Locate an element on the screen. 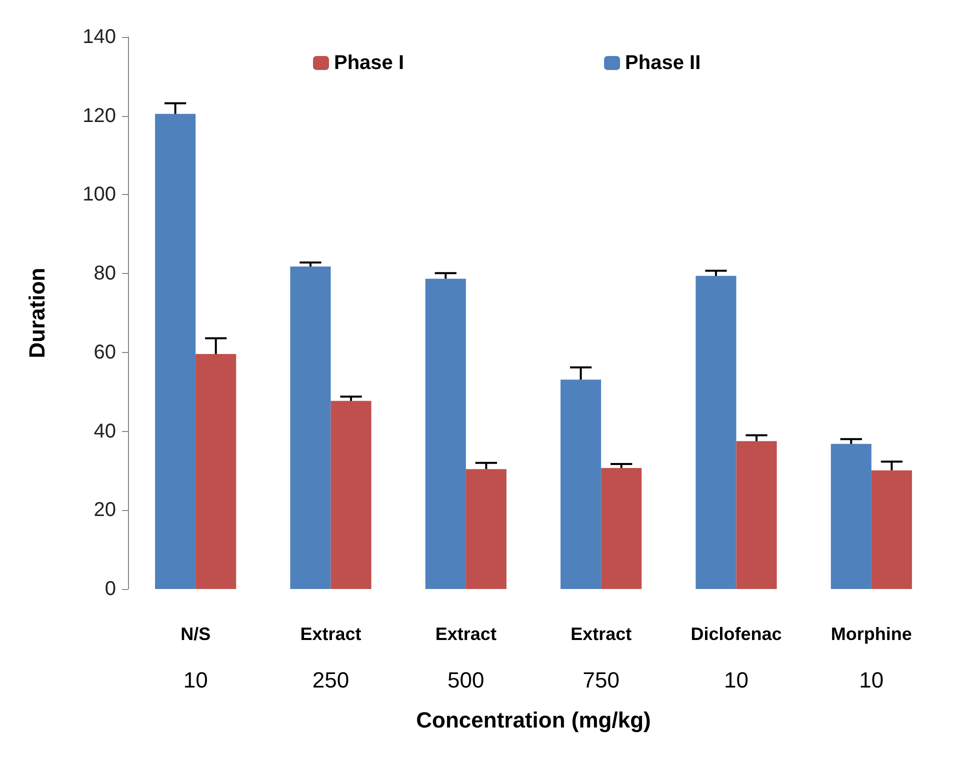 This screenshot has width=962, height=764. y-axis-title: Duration is located at coordinates (37, 313).